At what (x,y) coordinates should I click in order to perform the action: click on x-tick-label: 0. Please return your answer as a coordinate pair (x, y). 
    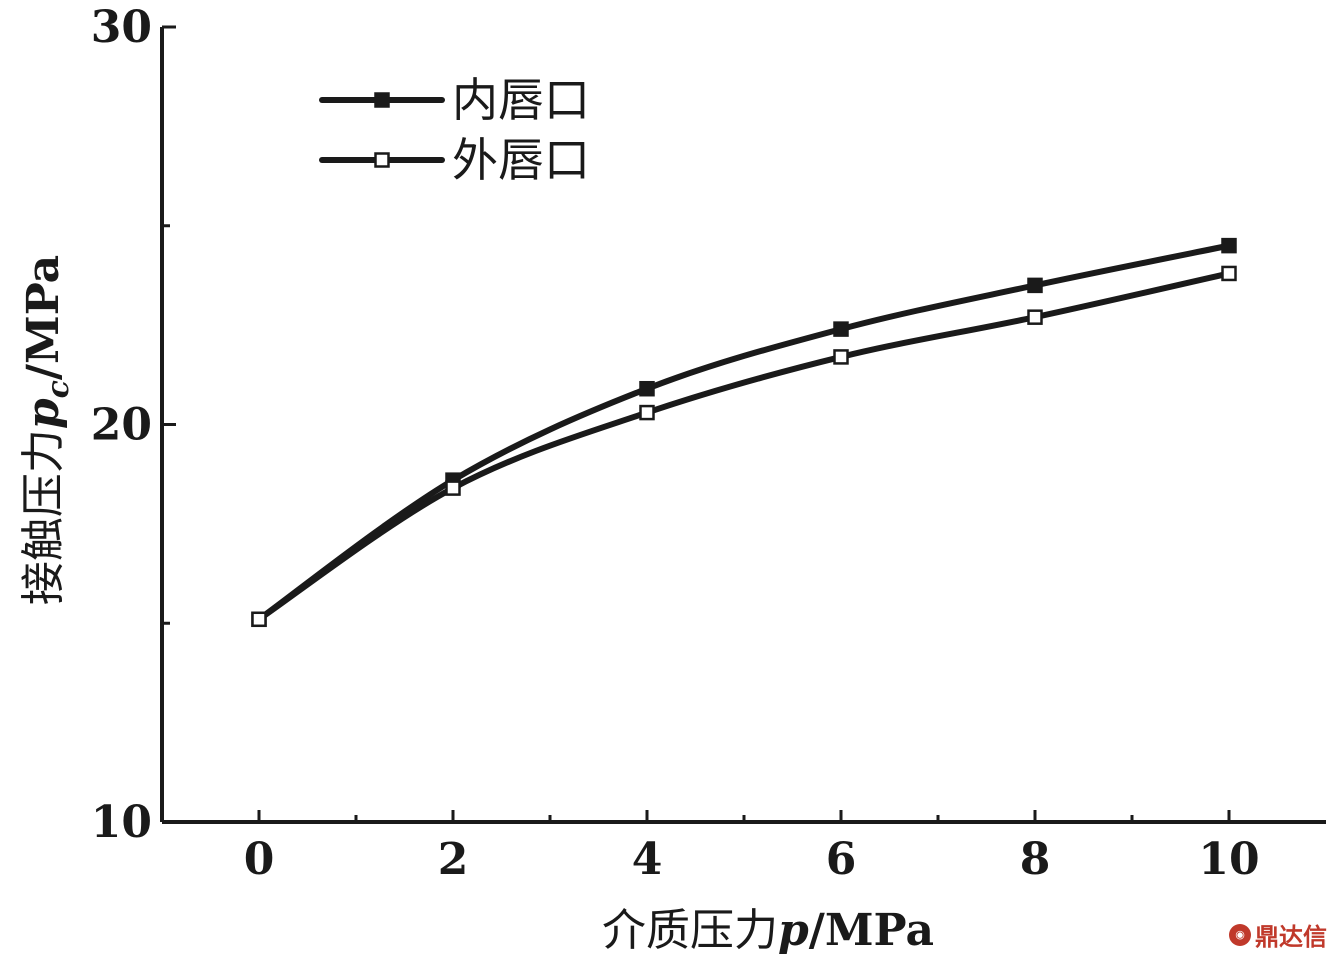
    Looking at the image, I should click on (259, 859).